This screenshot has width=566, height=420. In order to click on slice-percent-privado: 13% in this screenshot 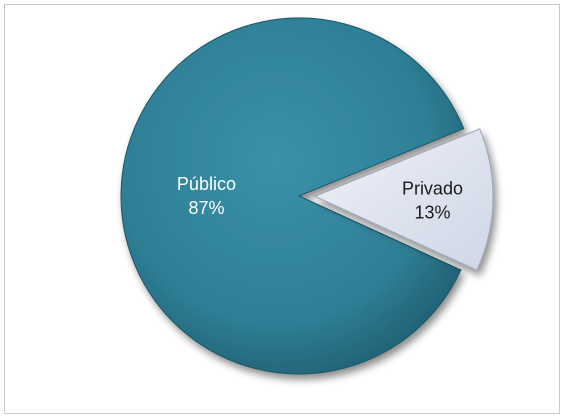, I will do `click(432, 213)`.